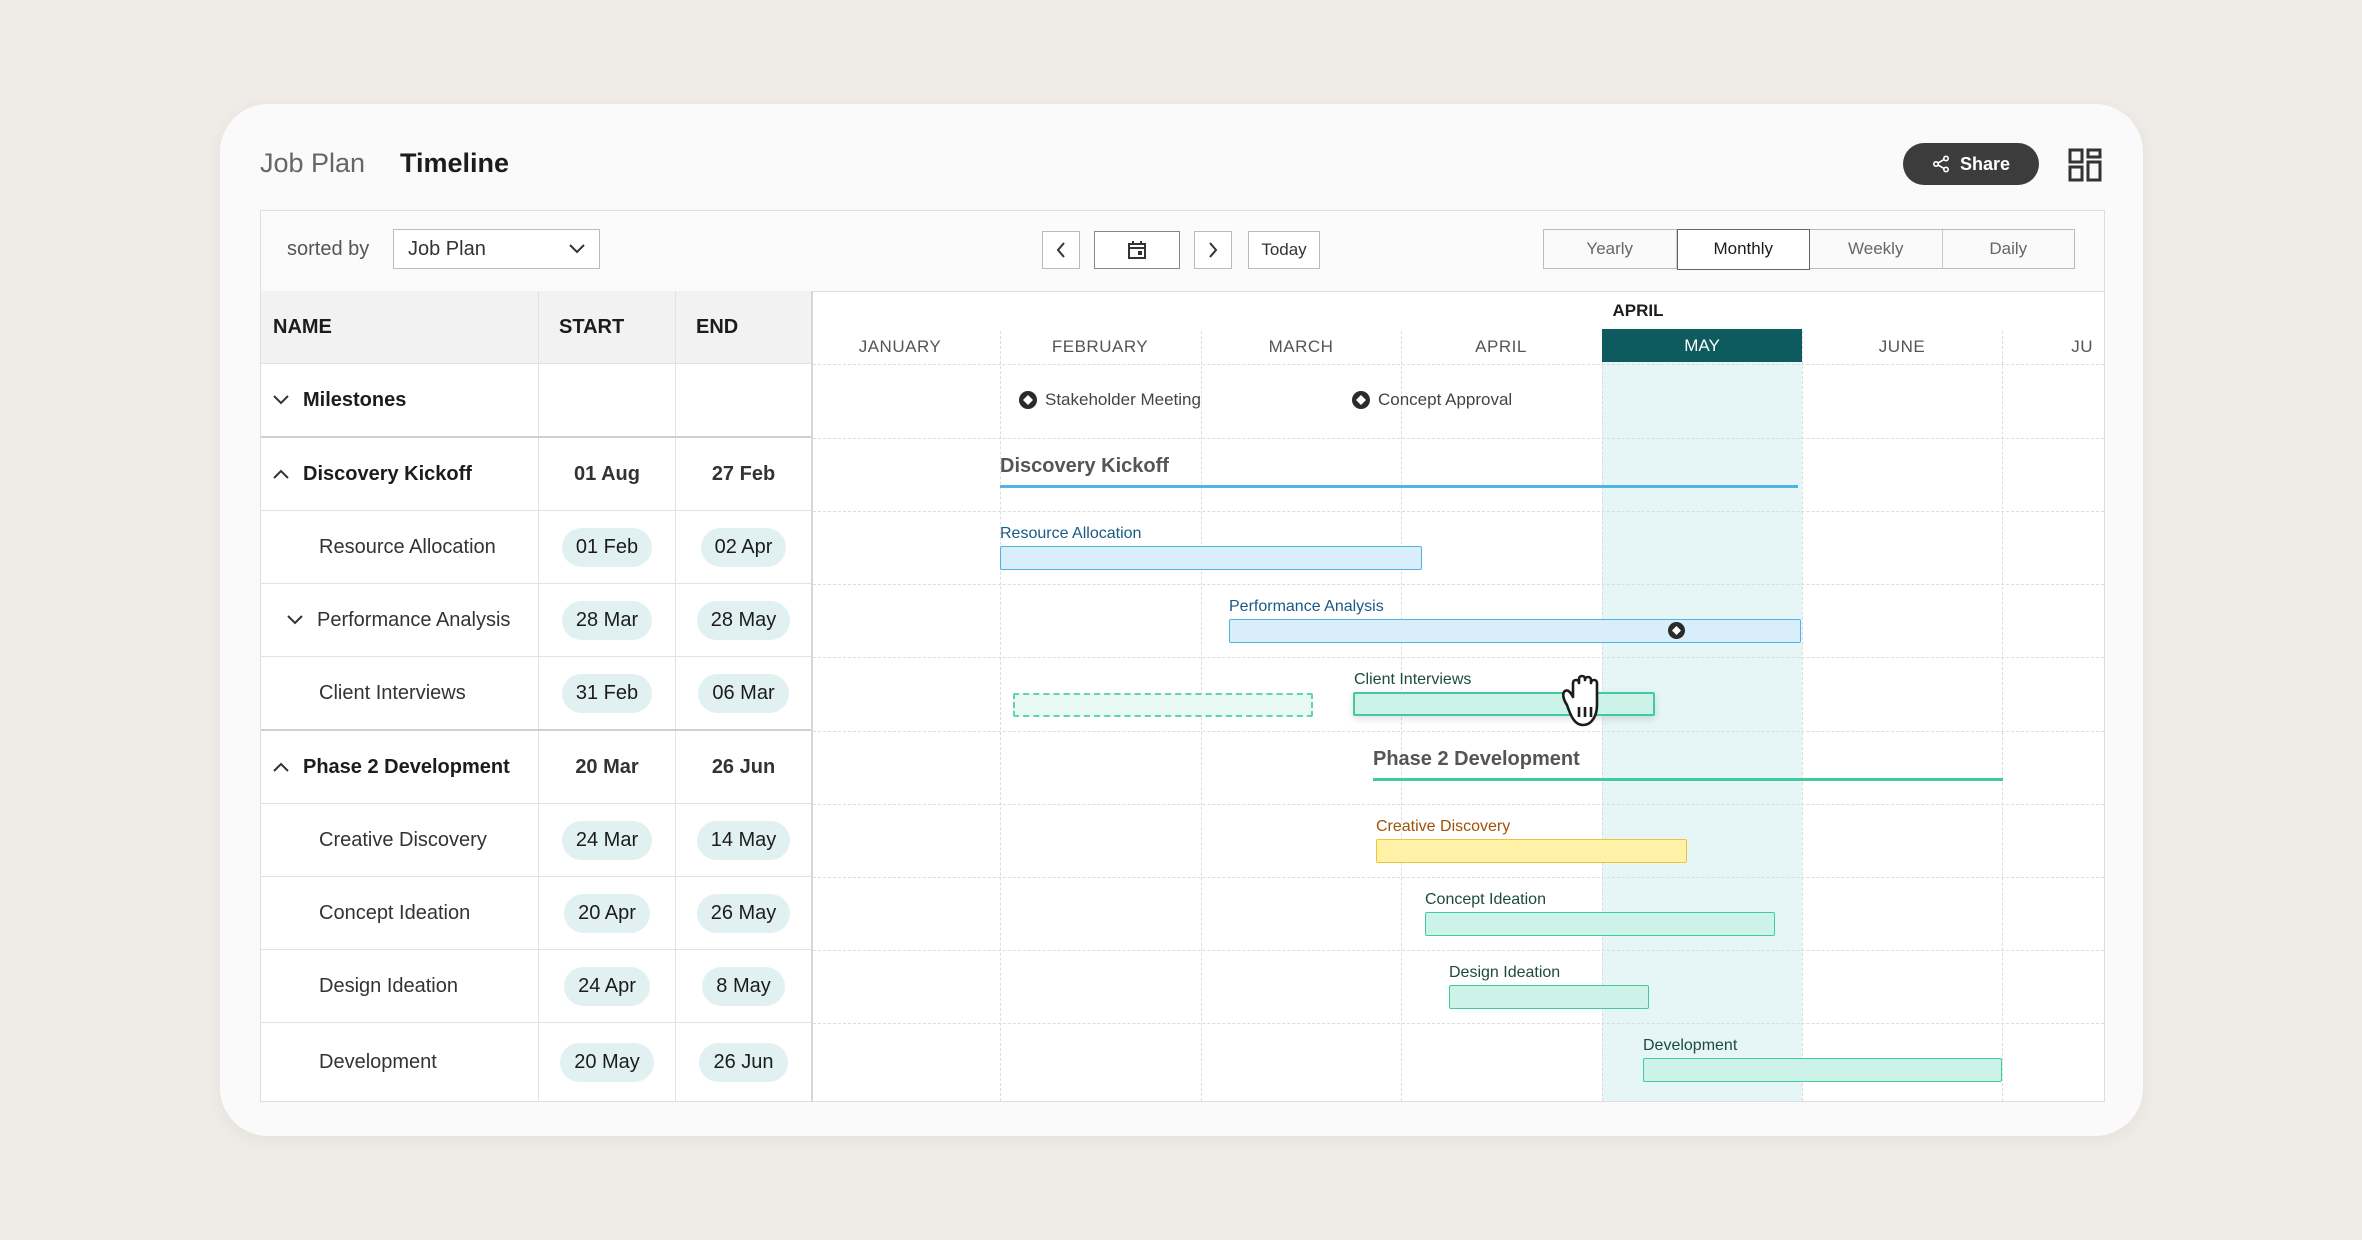 This screenshot has height=1240, width=2362. What do you see at coordinates (1505, 972) in the screenshot?
I see `bar-label: Design Ideation` at bounding box center [1505, 972].